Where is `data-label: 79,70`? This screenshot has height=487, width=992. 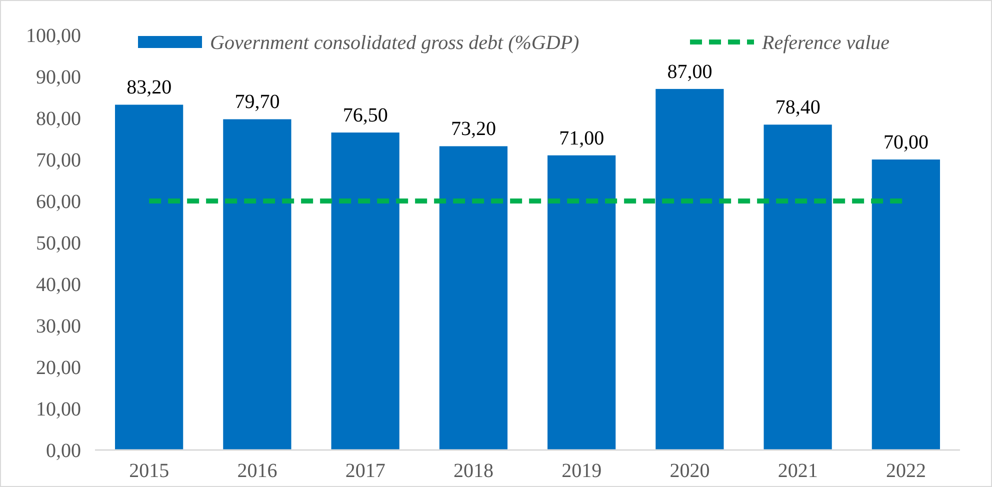
data-label: 79,70 is located at coordinates (257, 102).